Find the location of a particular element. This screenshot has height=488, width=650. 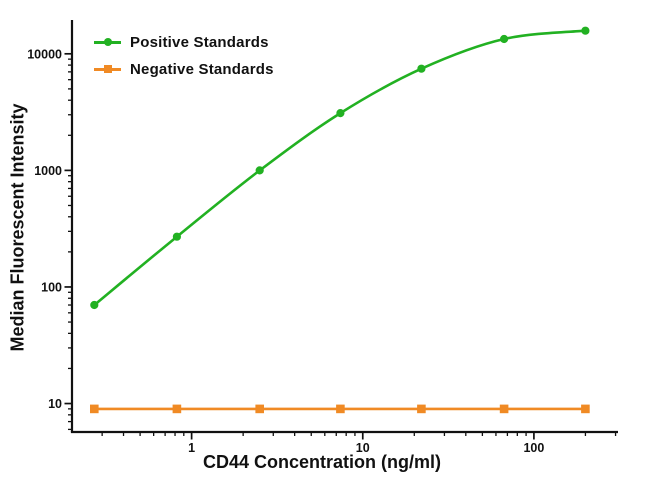

square-marker-icon is located at coordinates (107, 69).